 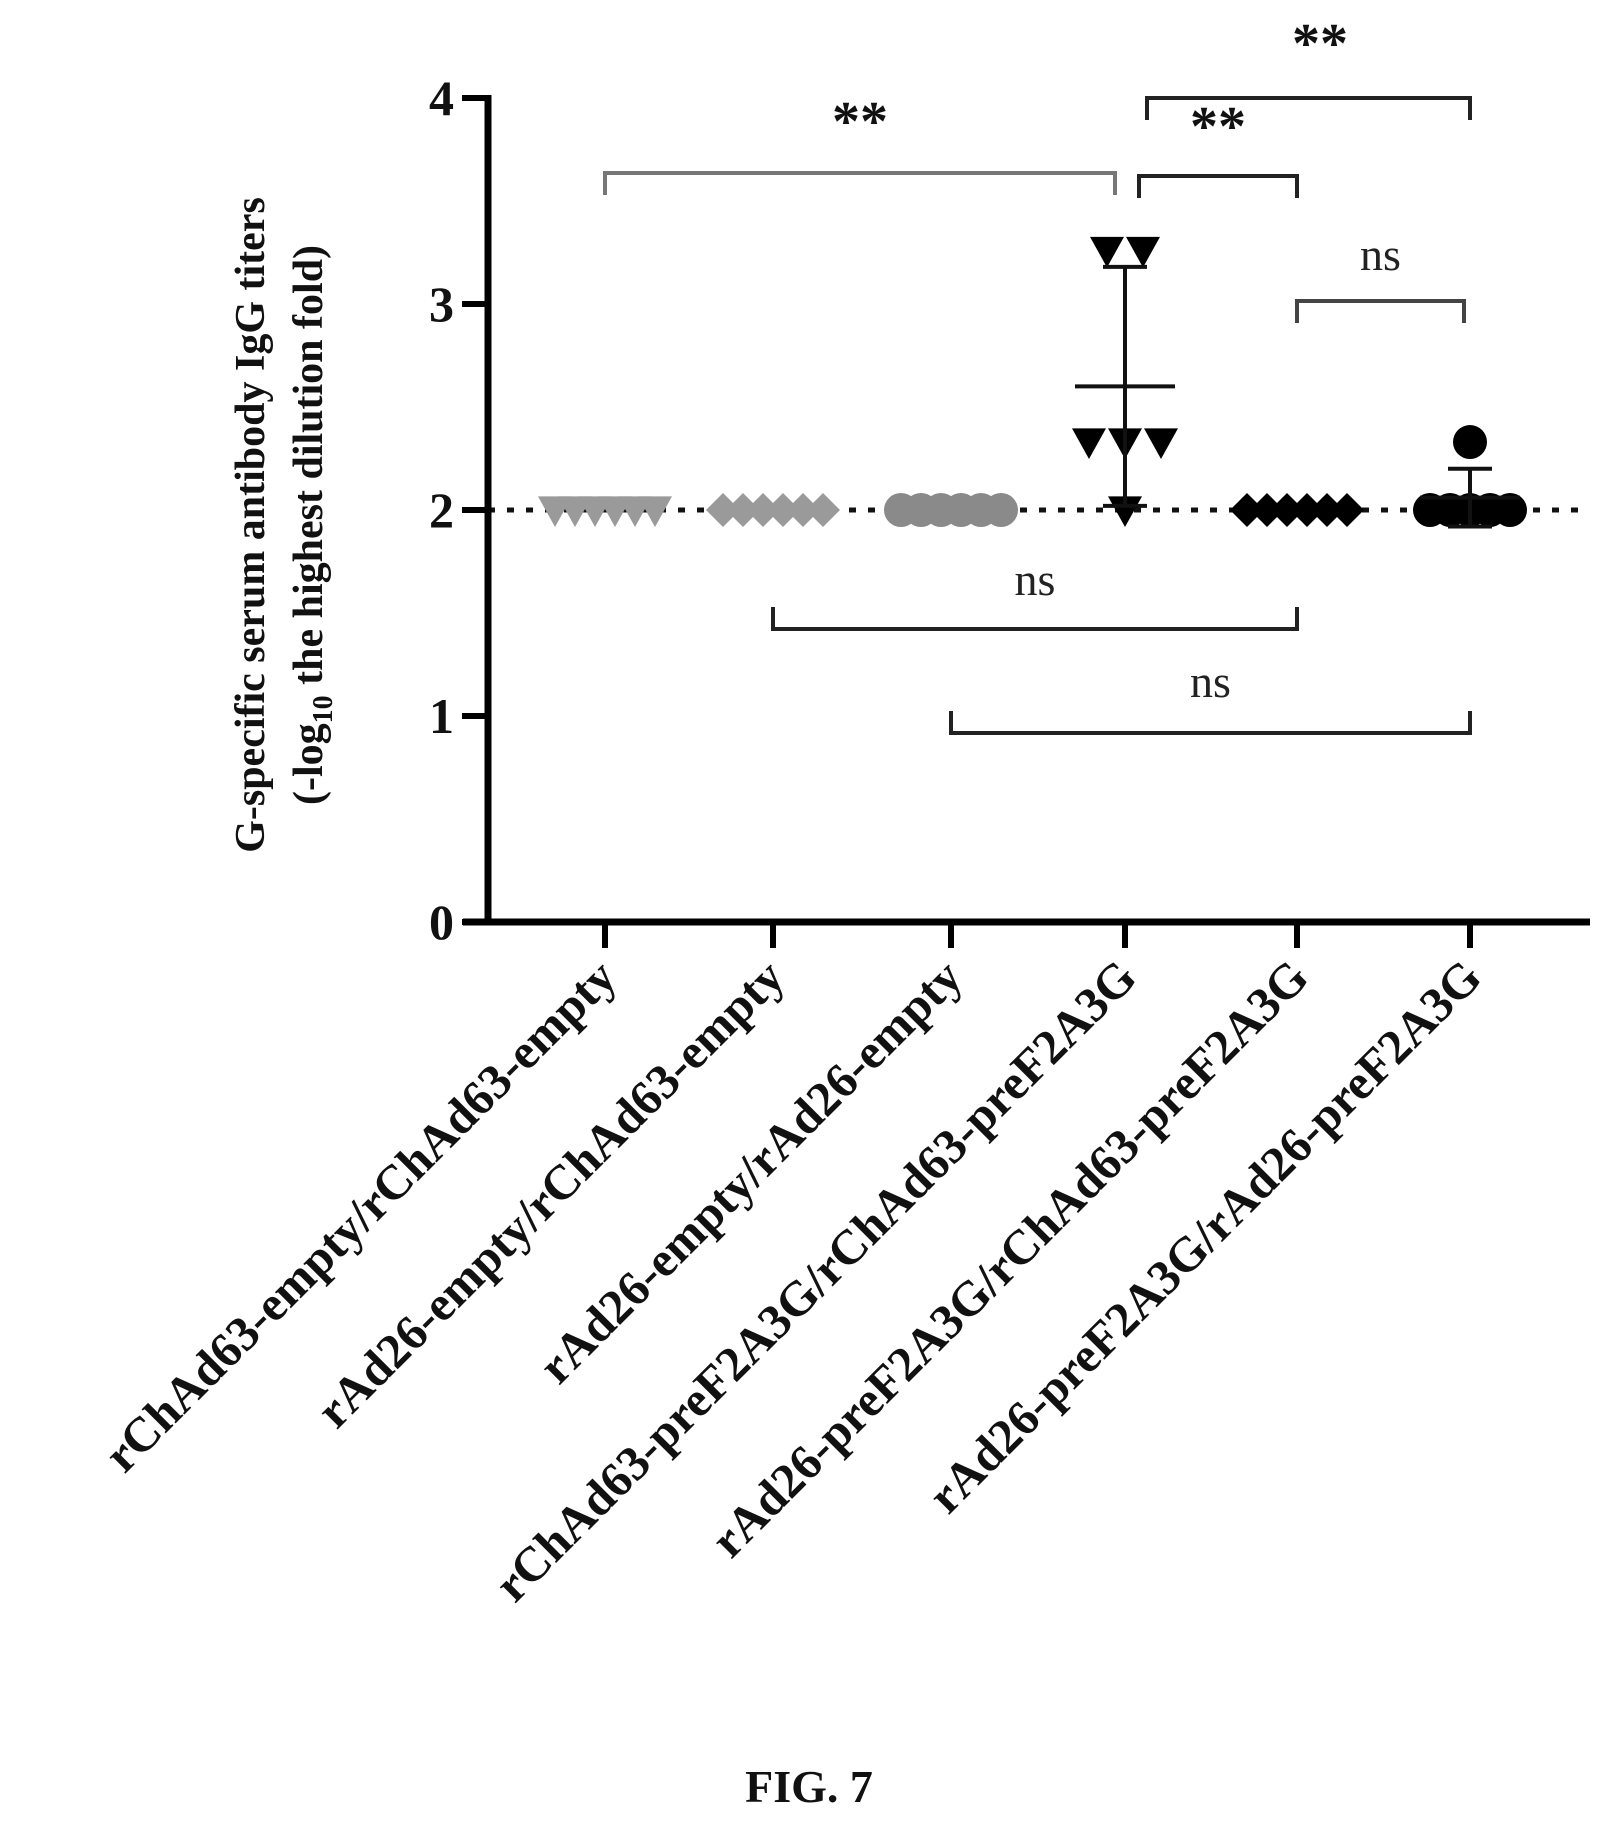 I want to click on y-tick-label-3: 3, so click(x=441, y=304).